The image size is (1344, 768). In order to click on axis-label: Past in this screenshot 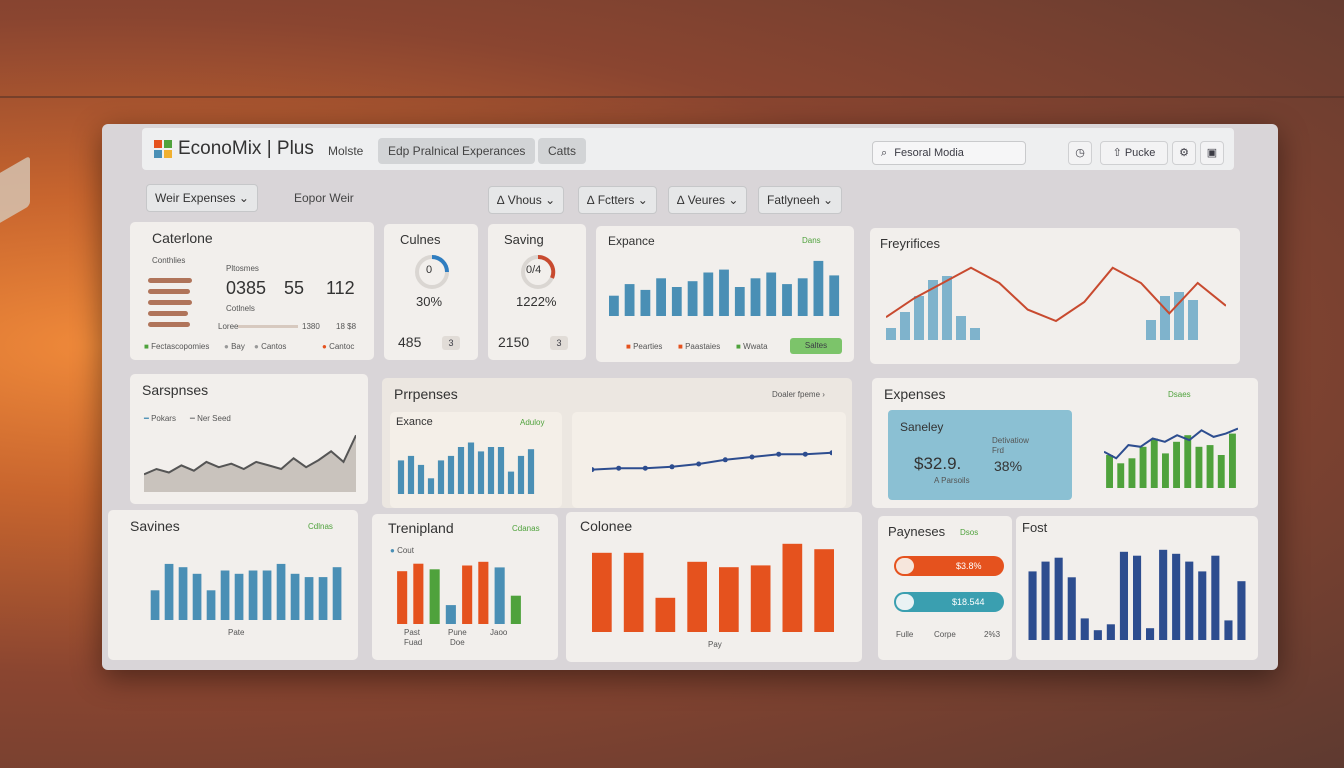, I will do `click(412, 632)`.